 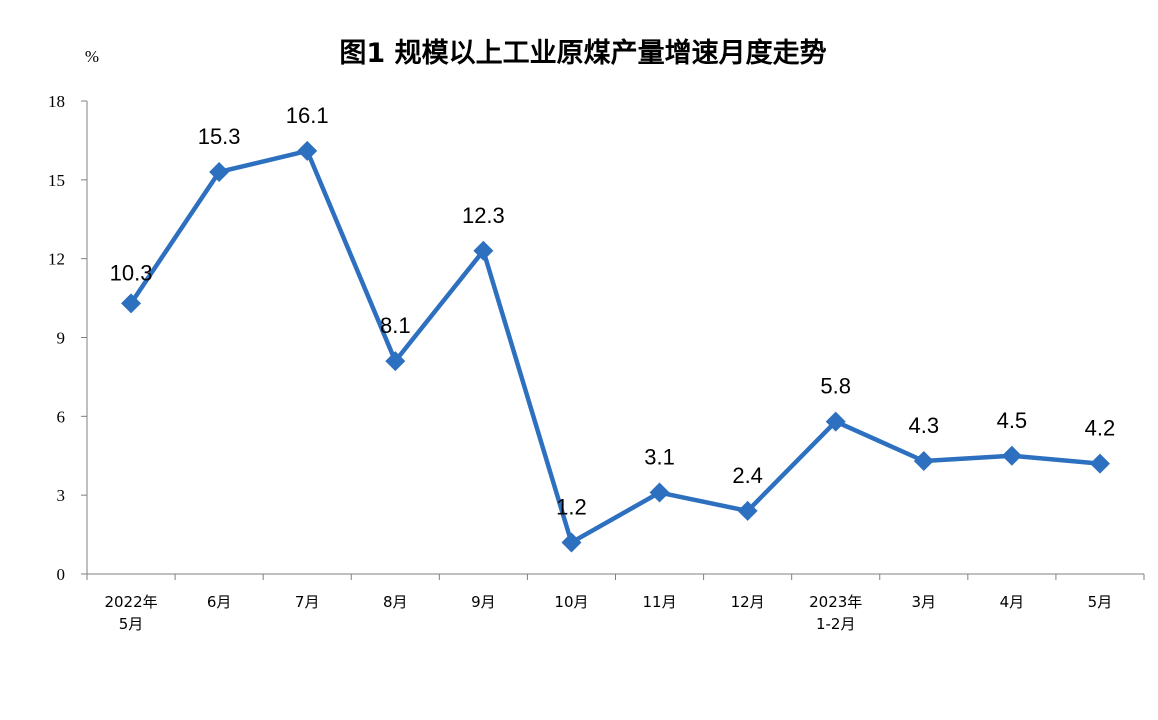 I want to click on data-label: 4.2, so click(x=1100, y=428).